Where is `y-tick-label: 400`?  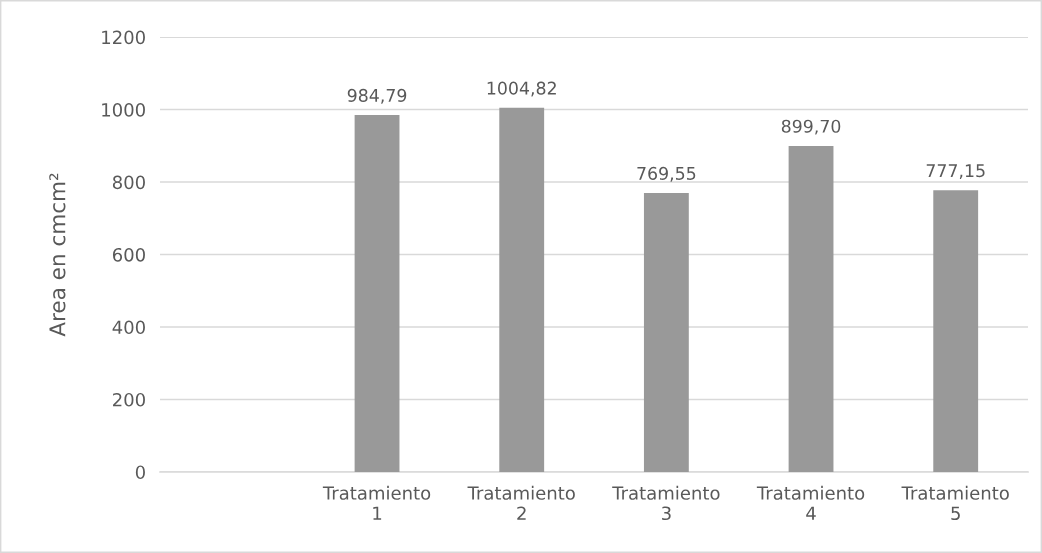 y-tick-label: 400 is located at coordinates (128, 327).